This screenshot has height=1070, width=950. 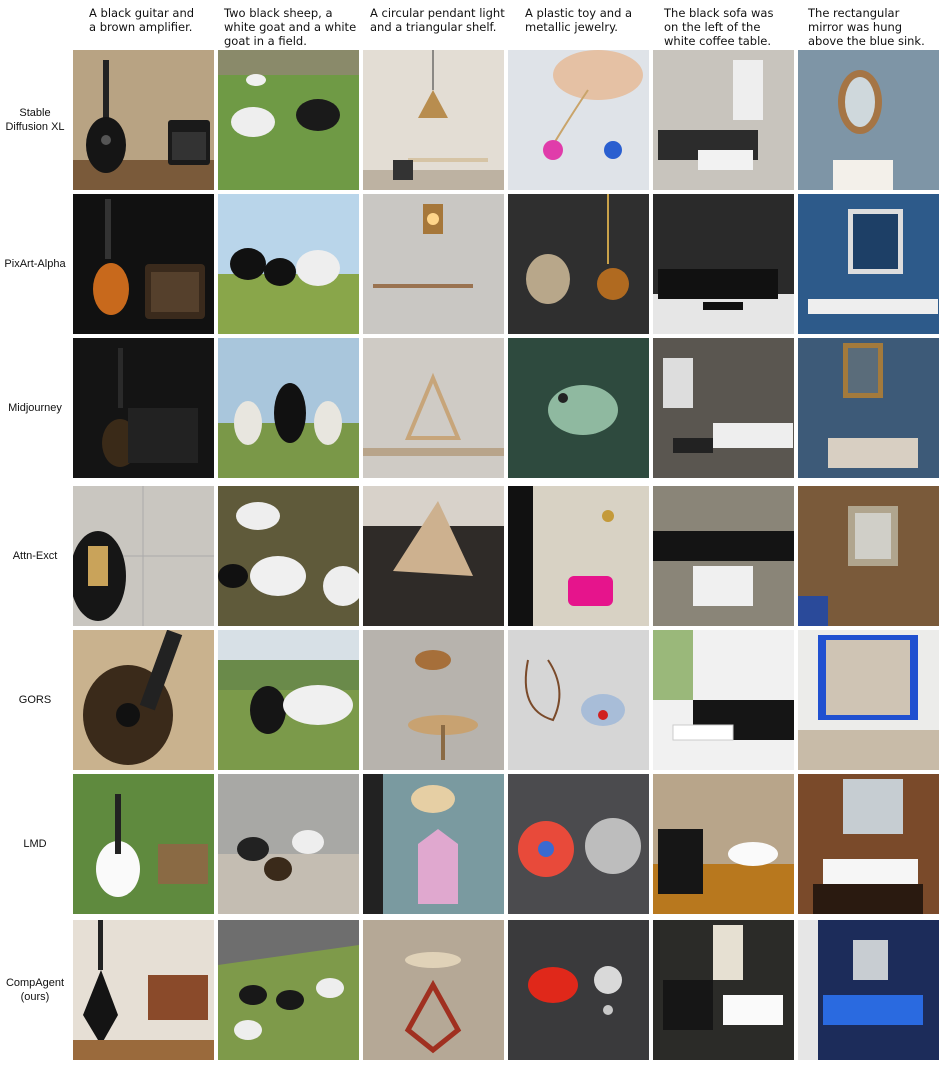 What do you see at coordinates (433, 700) in the screenshot?
I see `image-gors-pendant` at bounding box center [433, 700].